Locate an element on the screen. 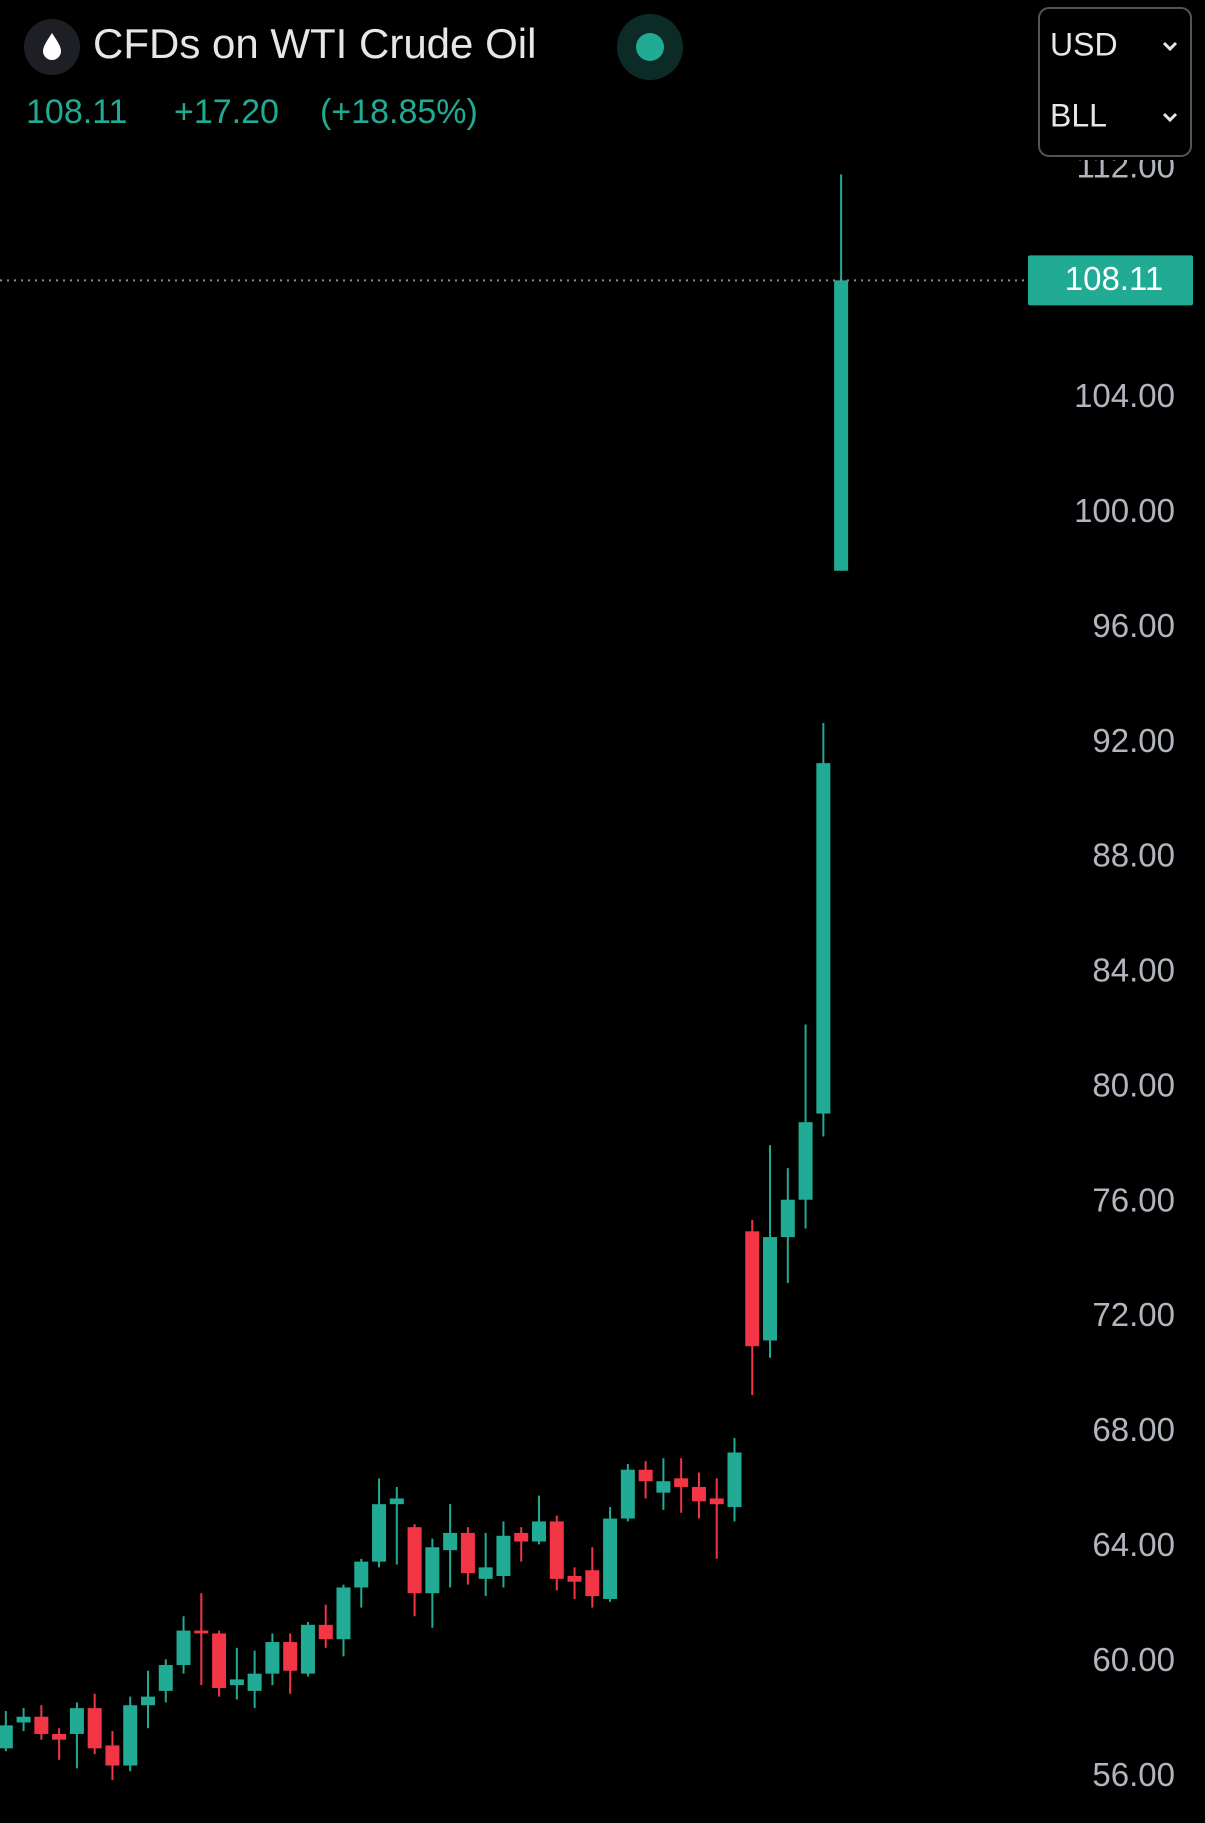 The width and height of the screenshot is (1205, 1823). market-status-dot is located at coordinates (650, 47).